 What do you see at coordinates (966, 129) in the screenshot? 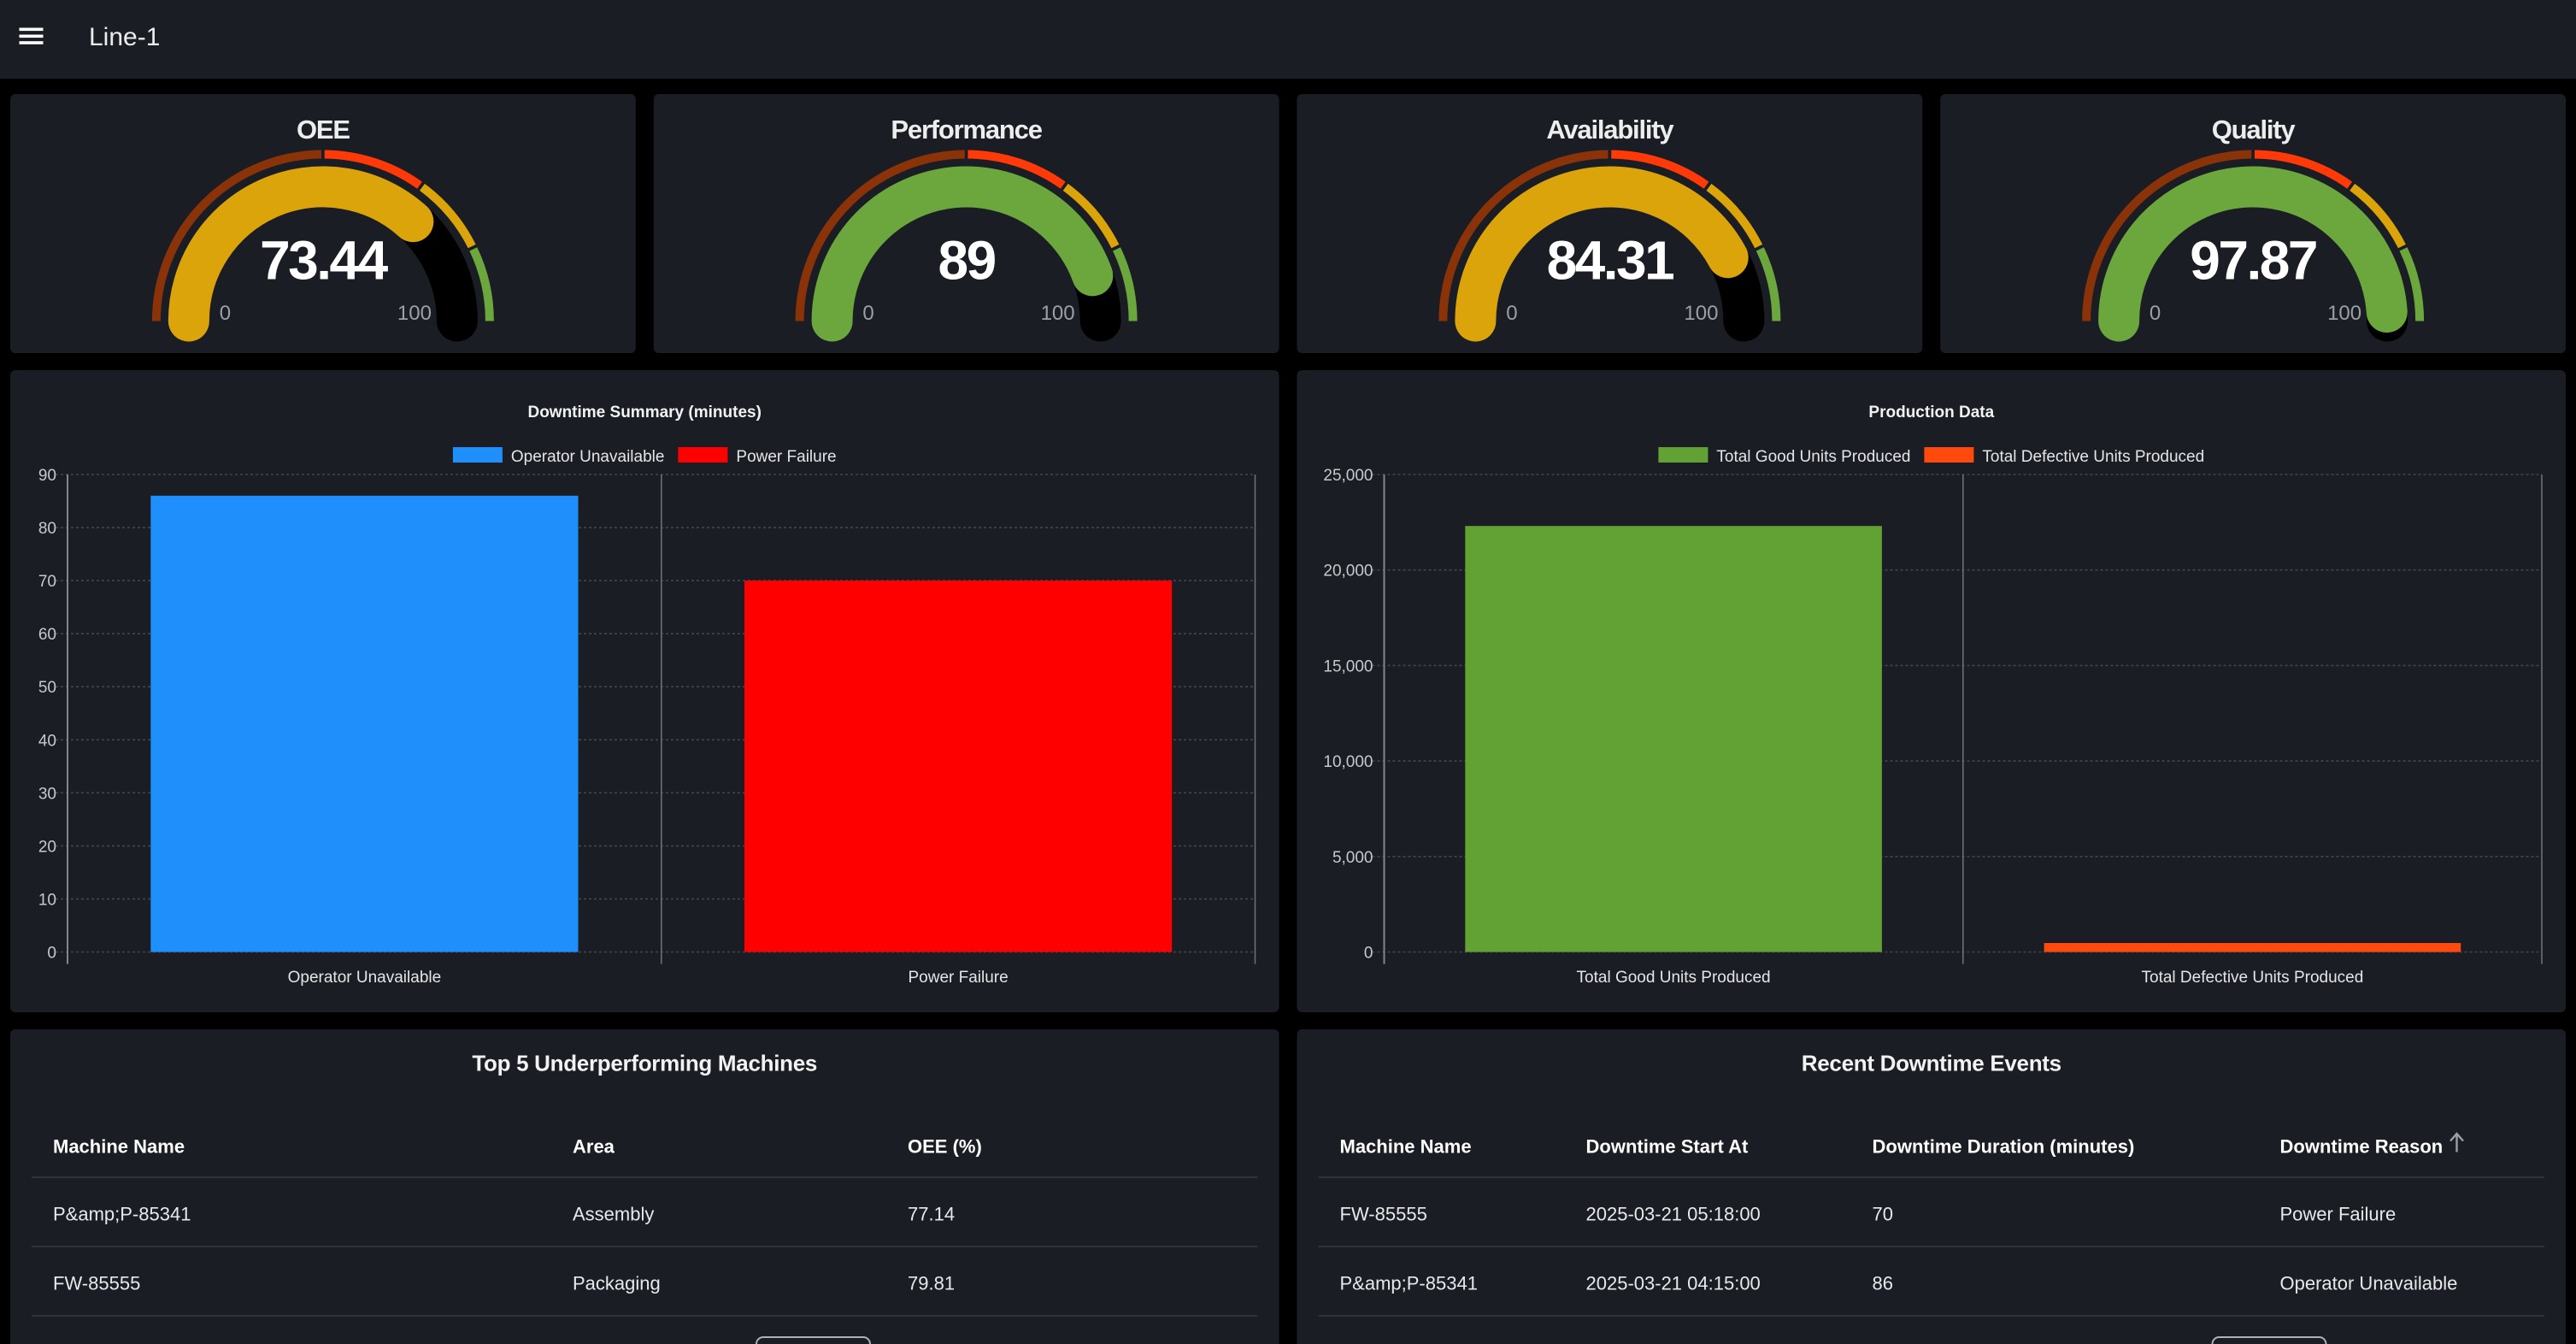
I see `svg-text: Performance` at bounding box center [966, 129].